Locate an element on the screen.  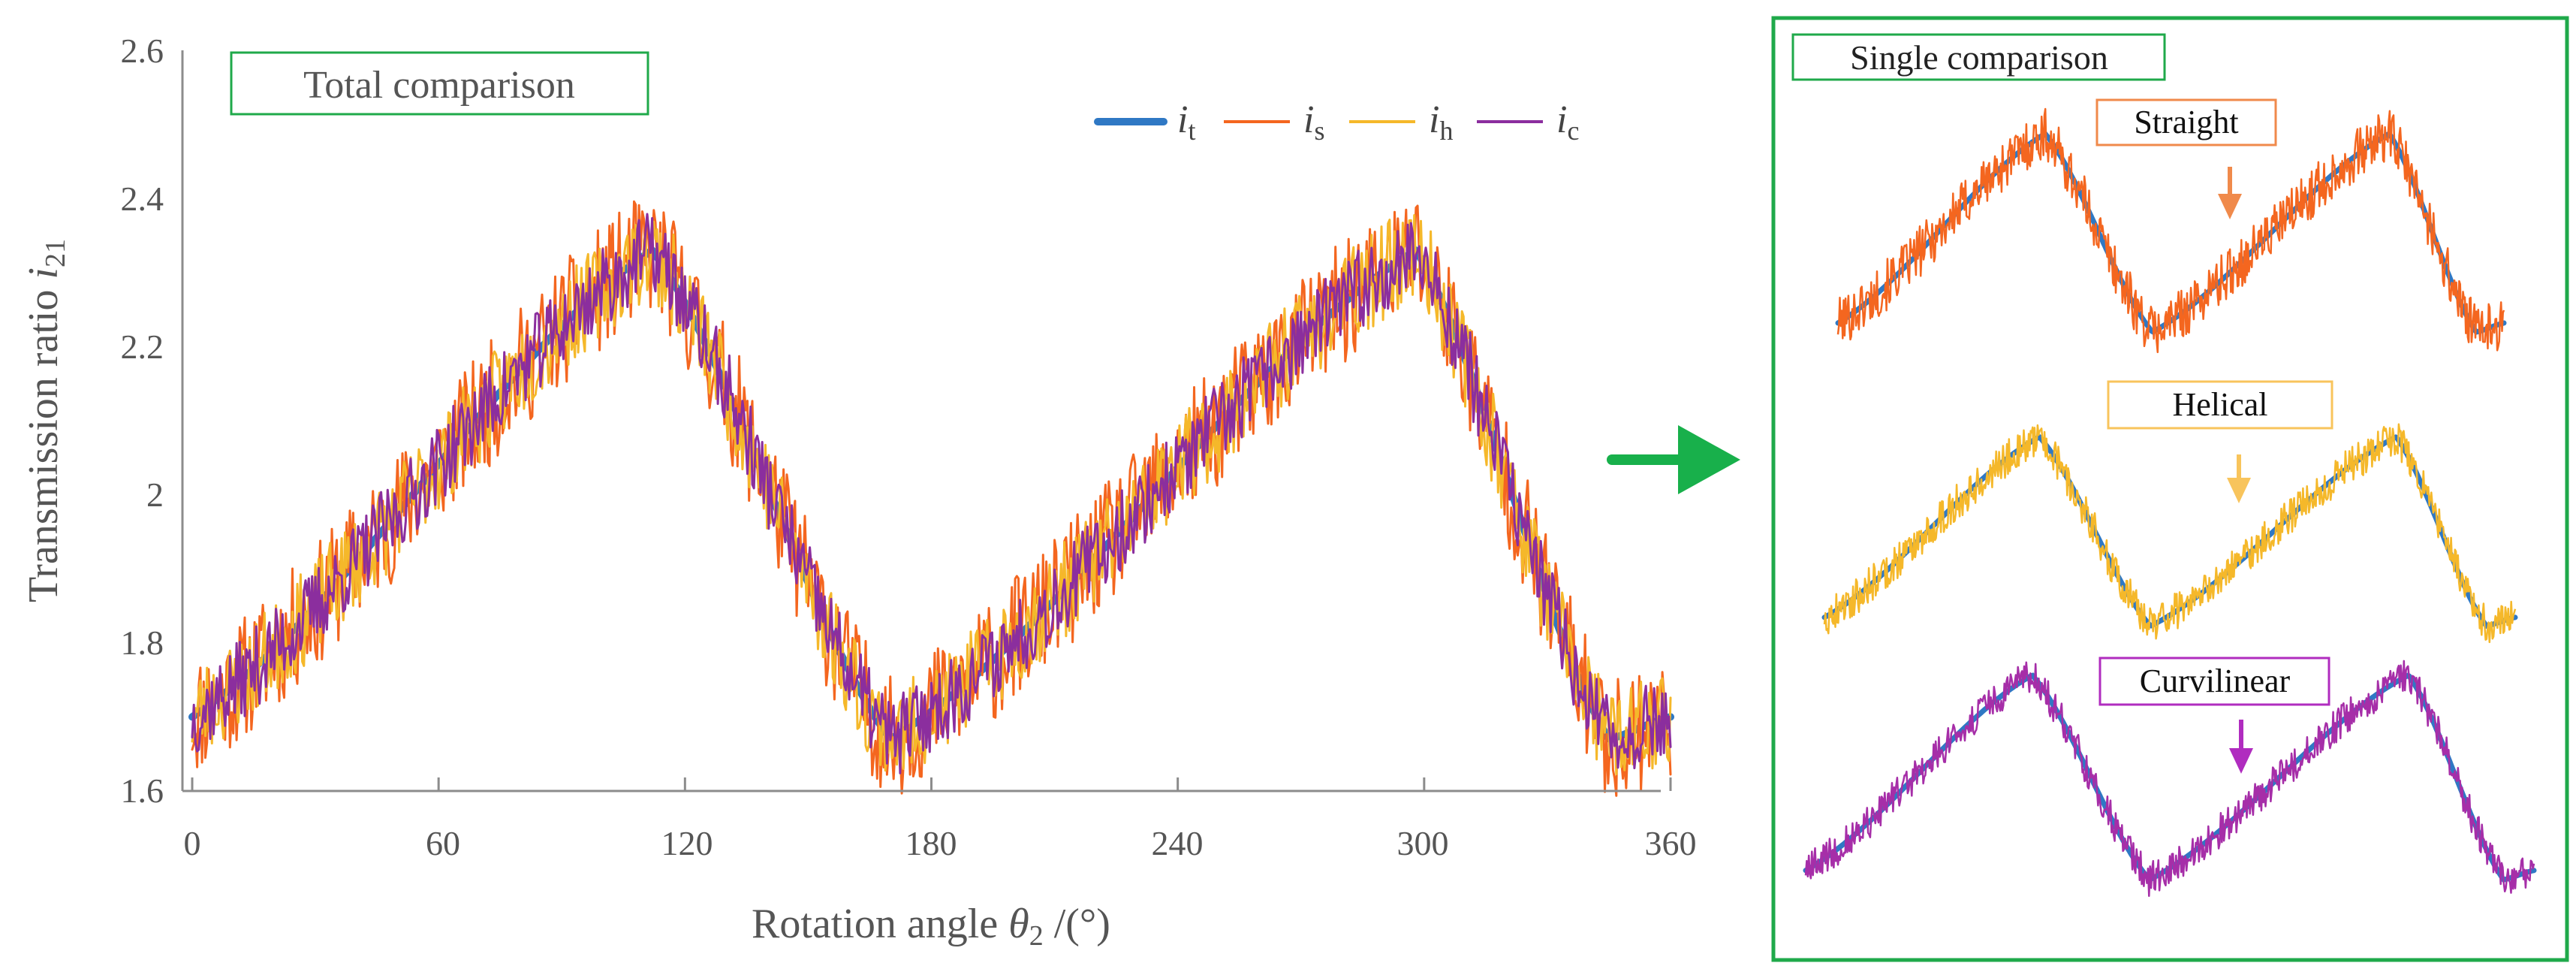
x-tick-label: 120 is located at coordinates (687, 843).